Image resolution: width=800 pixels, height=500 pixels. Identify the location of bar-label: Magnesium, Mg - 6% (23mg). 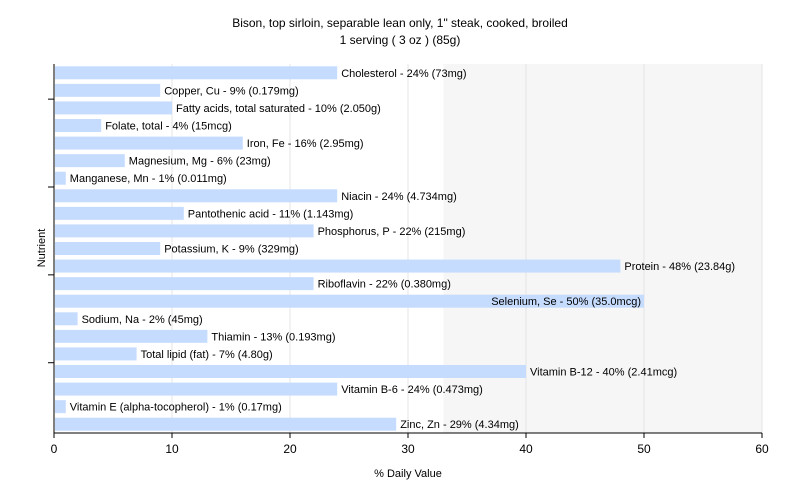
(200, 162).